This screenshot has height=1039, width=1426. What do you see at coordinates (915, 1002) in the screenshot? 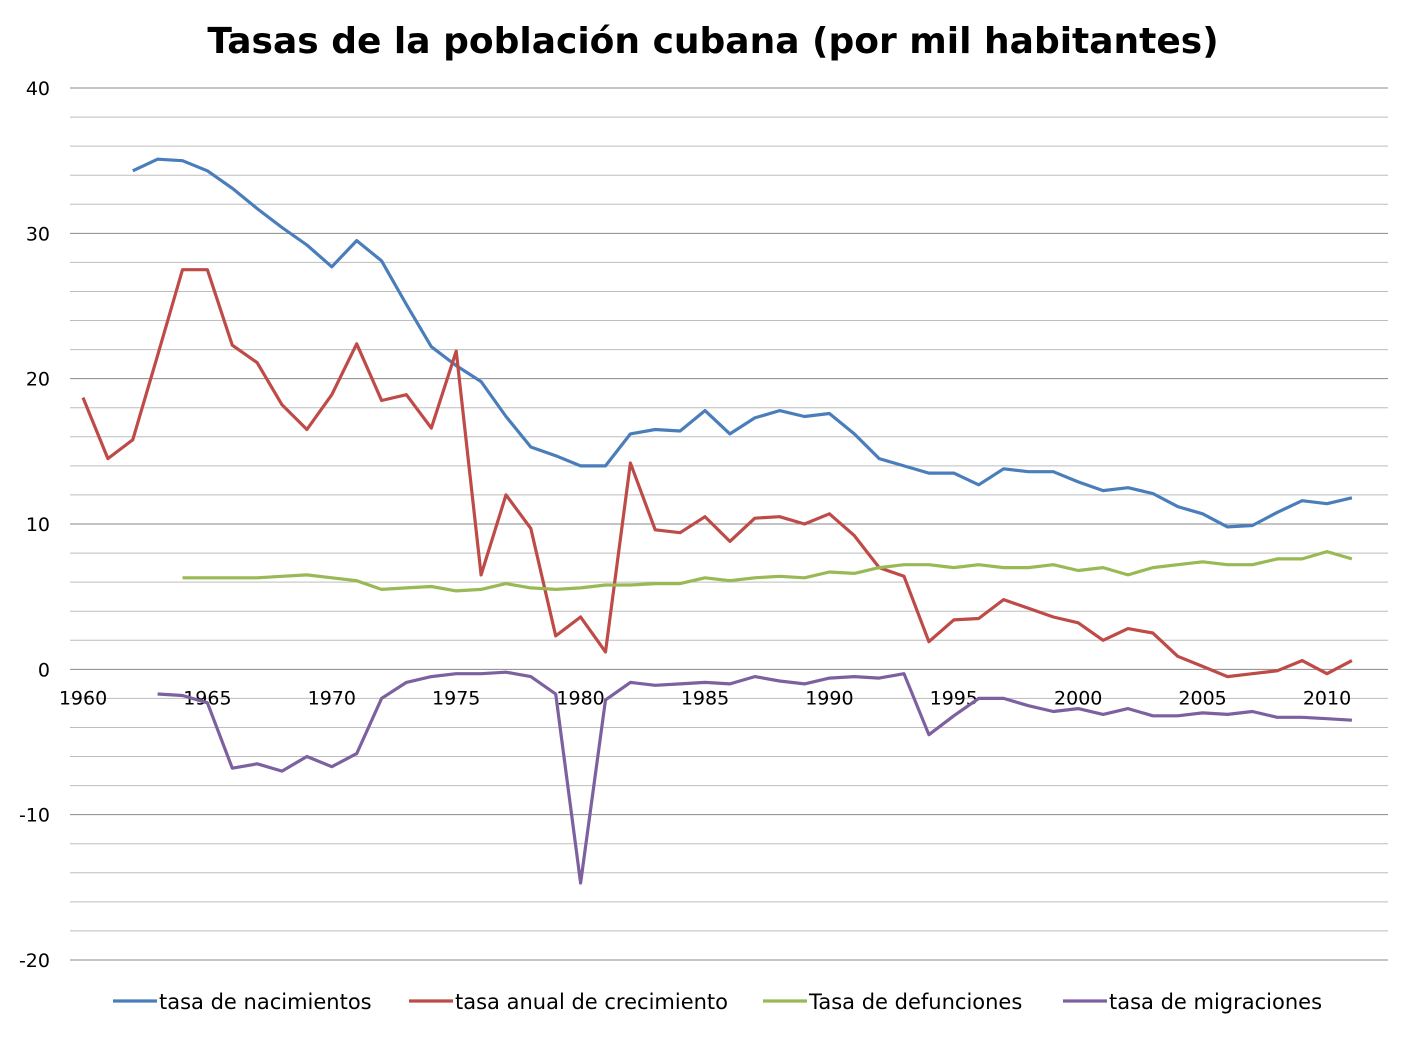
I see `legend-label: Tasa de defunciones` at bounding box center [915, 1002].